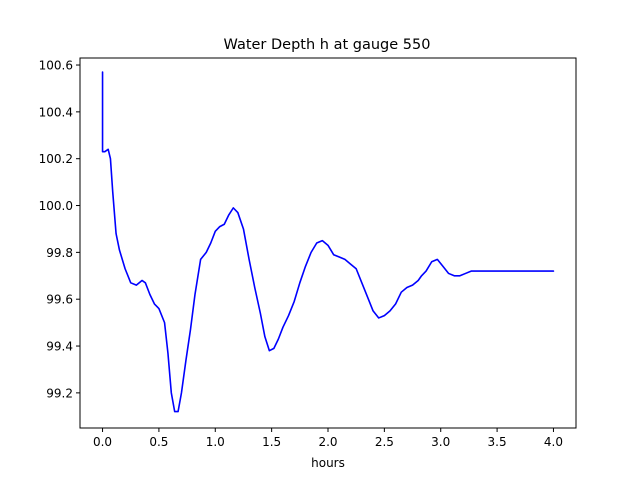  Describe the element at coordinates (56, 112) in the screenshot. I see `y-tick-label: 100.4` at that location.